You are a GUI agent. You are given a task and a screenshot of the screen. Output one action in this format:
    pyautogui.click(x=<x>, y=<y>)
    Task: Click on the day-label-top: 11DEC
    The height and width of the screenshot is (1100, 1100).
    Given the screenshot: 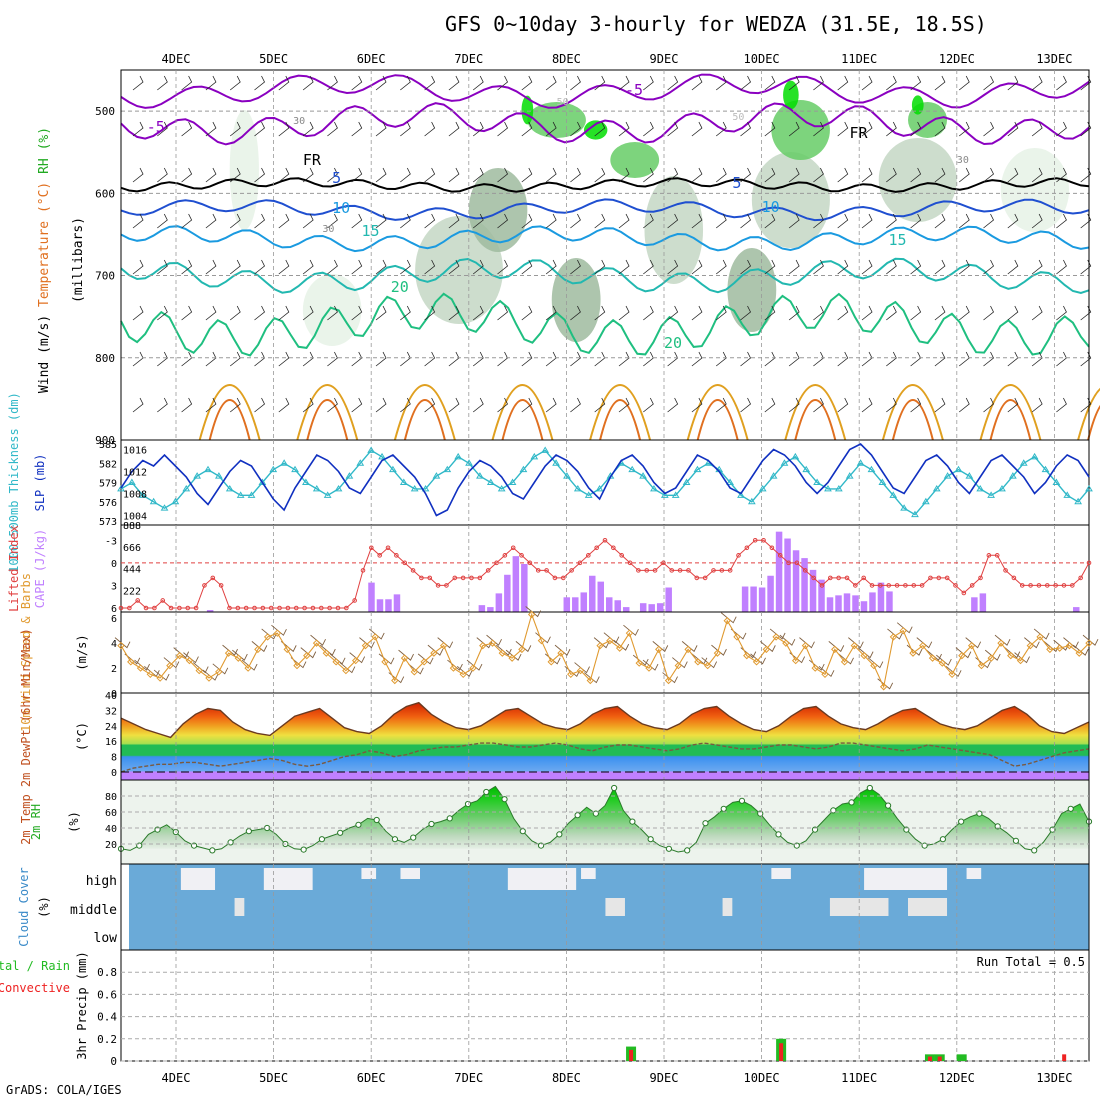 What is the action you would take?
    pyautogui.click(x=859, y=59)
    